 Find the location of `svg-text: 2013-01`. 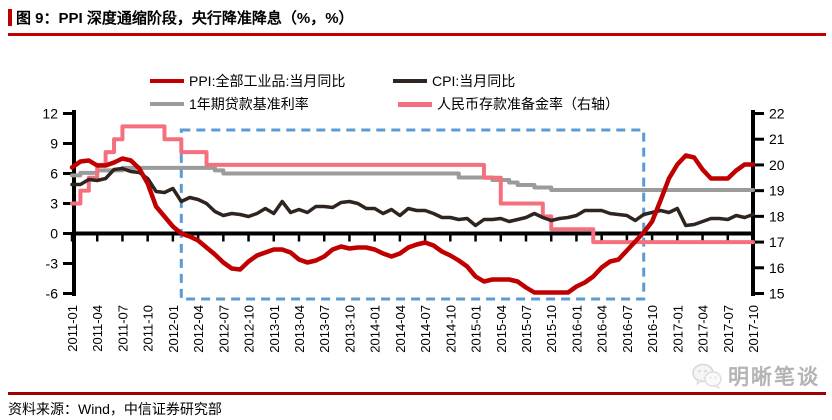

svg-text: 2013-01 is located at coordinates (274, 329).